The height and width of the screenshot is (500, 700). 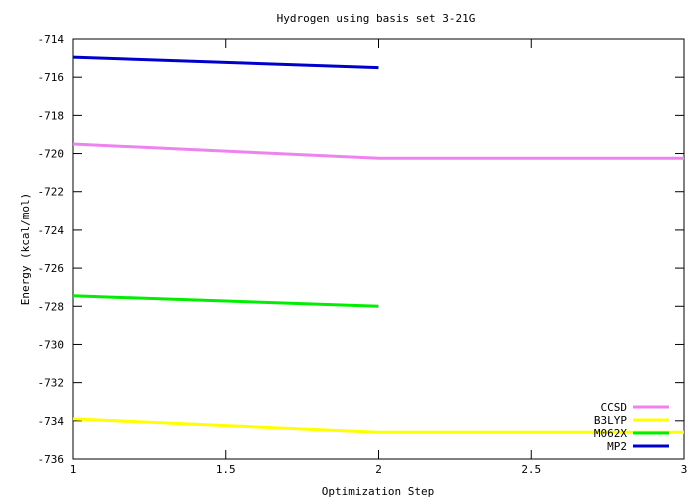 I want to click on legend-label: MP2, so click(x=617, y=446).